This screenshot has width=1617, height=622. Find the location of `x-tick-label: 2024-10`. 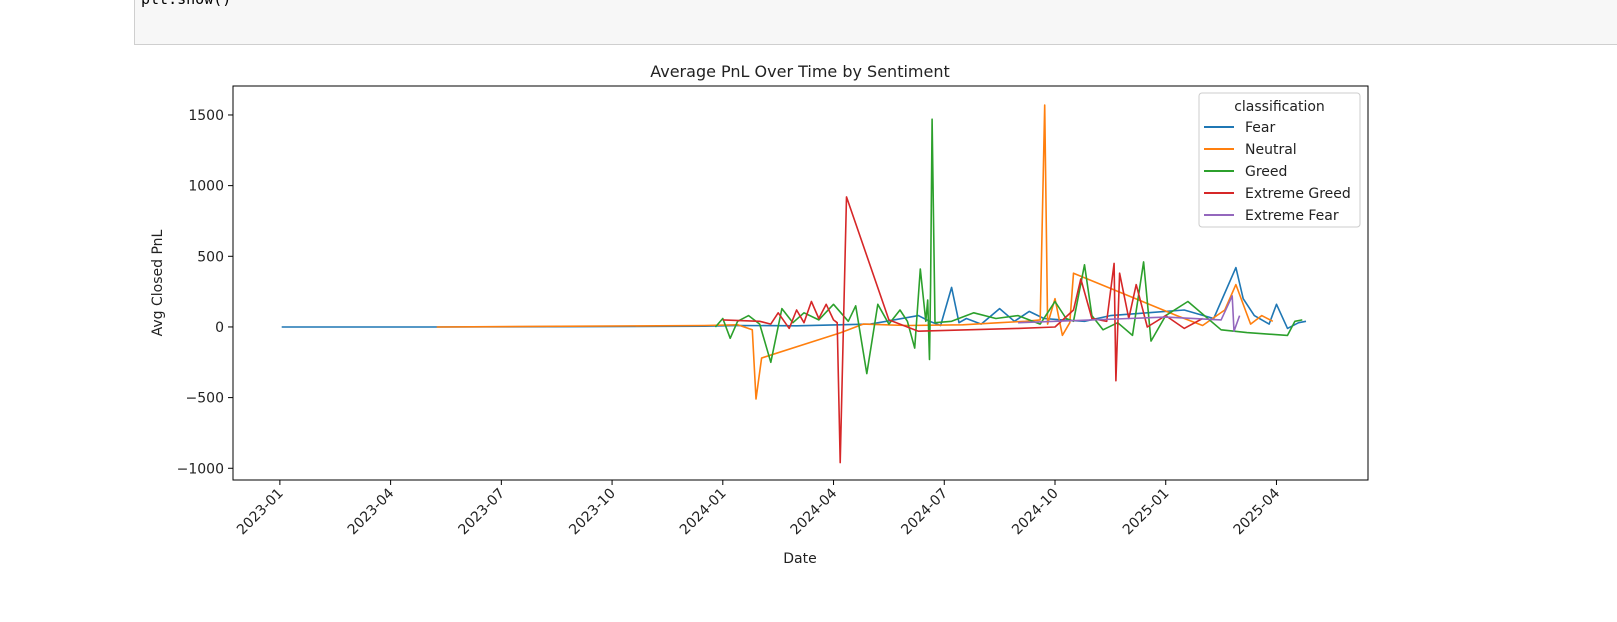

x-tick-label: 2024-10 is located at coordinates (1035, 512).